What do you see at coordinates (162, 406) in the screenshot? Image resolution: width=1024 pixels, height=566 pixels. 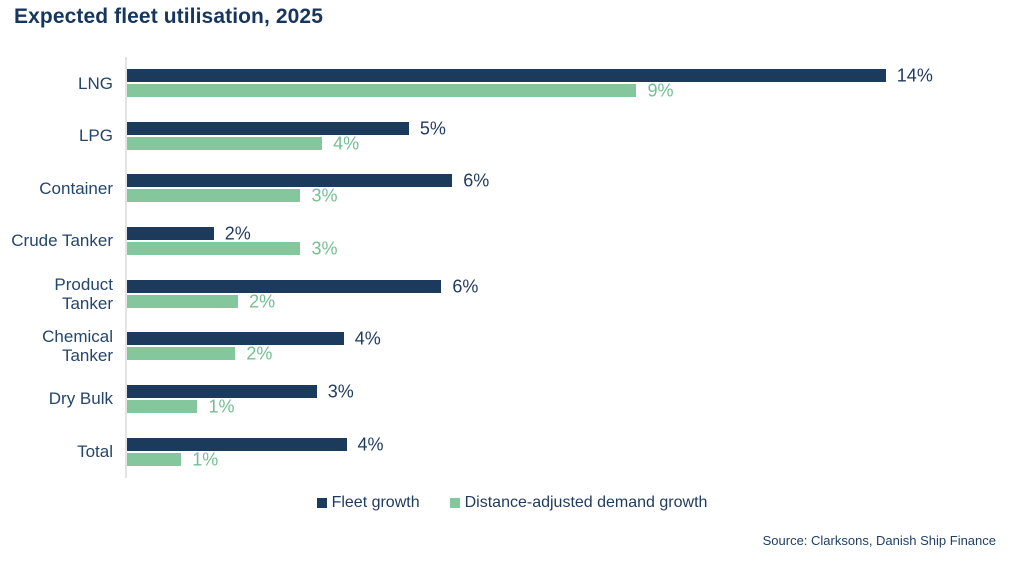 I see `bar-demand-growth-dry-bulk` at bounding box center [162, 406].